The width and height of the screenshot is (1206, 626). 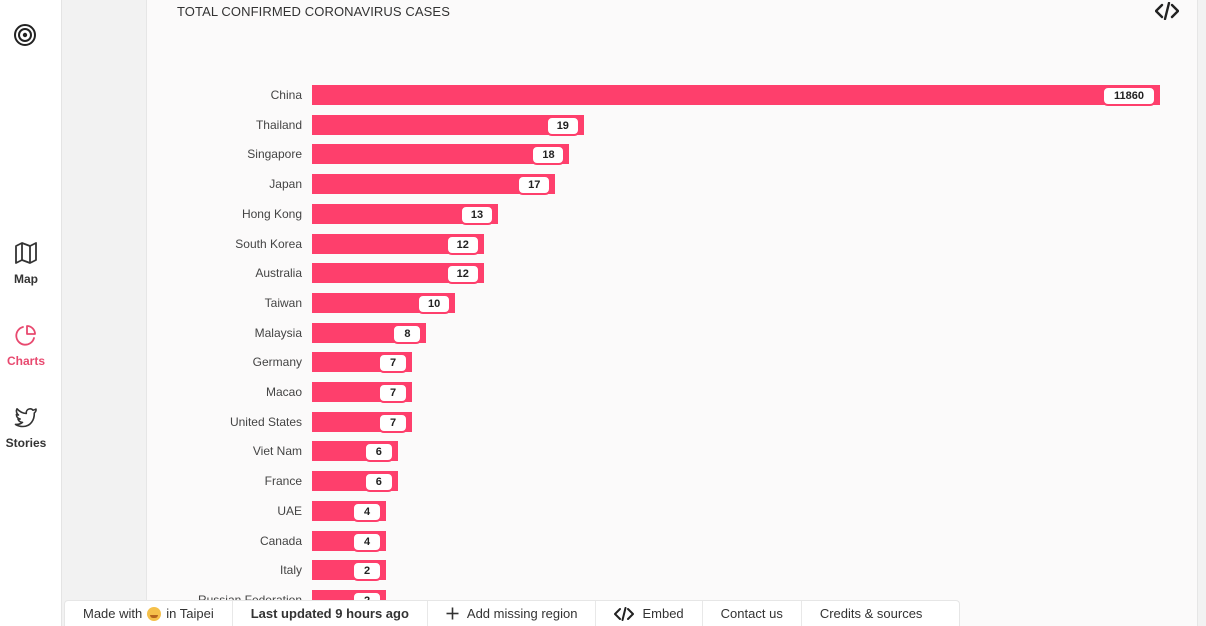 I want to click on add-missing-region-link: Add missing region, so click(x=512, y=613).